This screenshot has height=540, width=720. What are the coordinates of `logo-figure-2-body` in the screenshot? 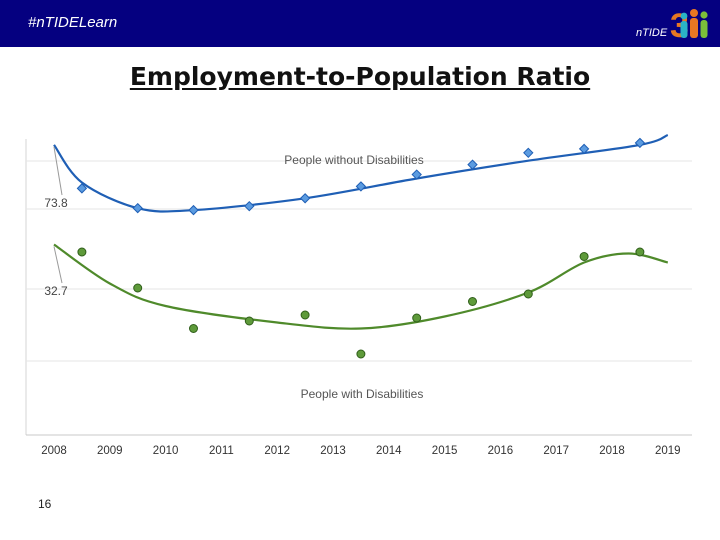 It's located at (704, 29).